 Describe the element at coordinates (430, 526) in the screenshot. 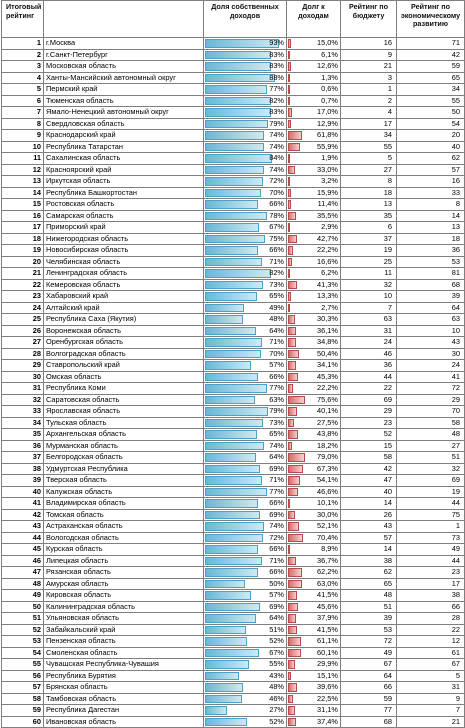

I see `econ-rating: 1` at that location.